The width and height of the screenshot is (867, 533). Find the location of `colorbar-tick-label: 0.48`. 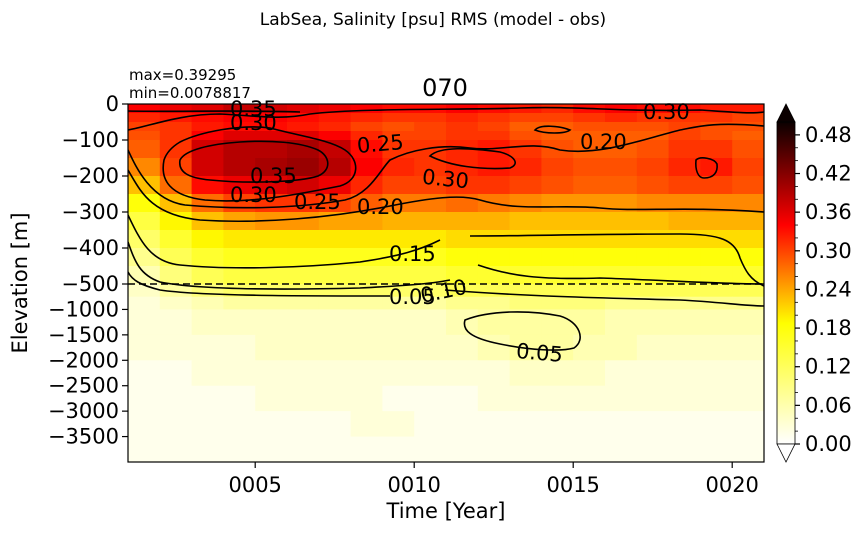

colorbar-tick-label: 0.48 is located at coordinates (828, 135).